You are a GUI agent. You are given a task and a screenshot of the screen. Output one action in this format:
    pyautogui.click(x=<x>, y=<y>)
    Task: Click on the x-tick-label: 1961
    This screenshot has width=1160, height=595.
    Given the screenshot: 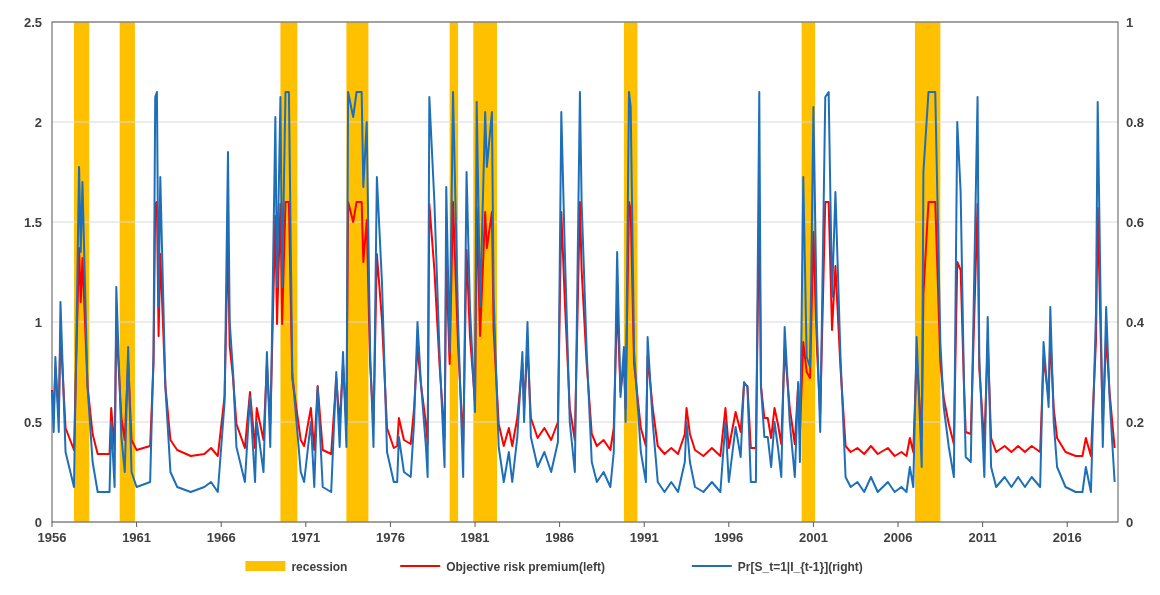 What is the action you would take?
    pyautogui.click(x=137, y=537)
    